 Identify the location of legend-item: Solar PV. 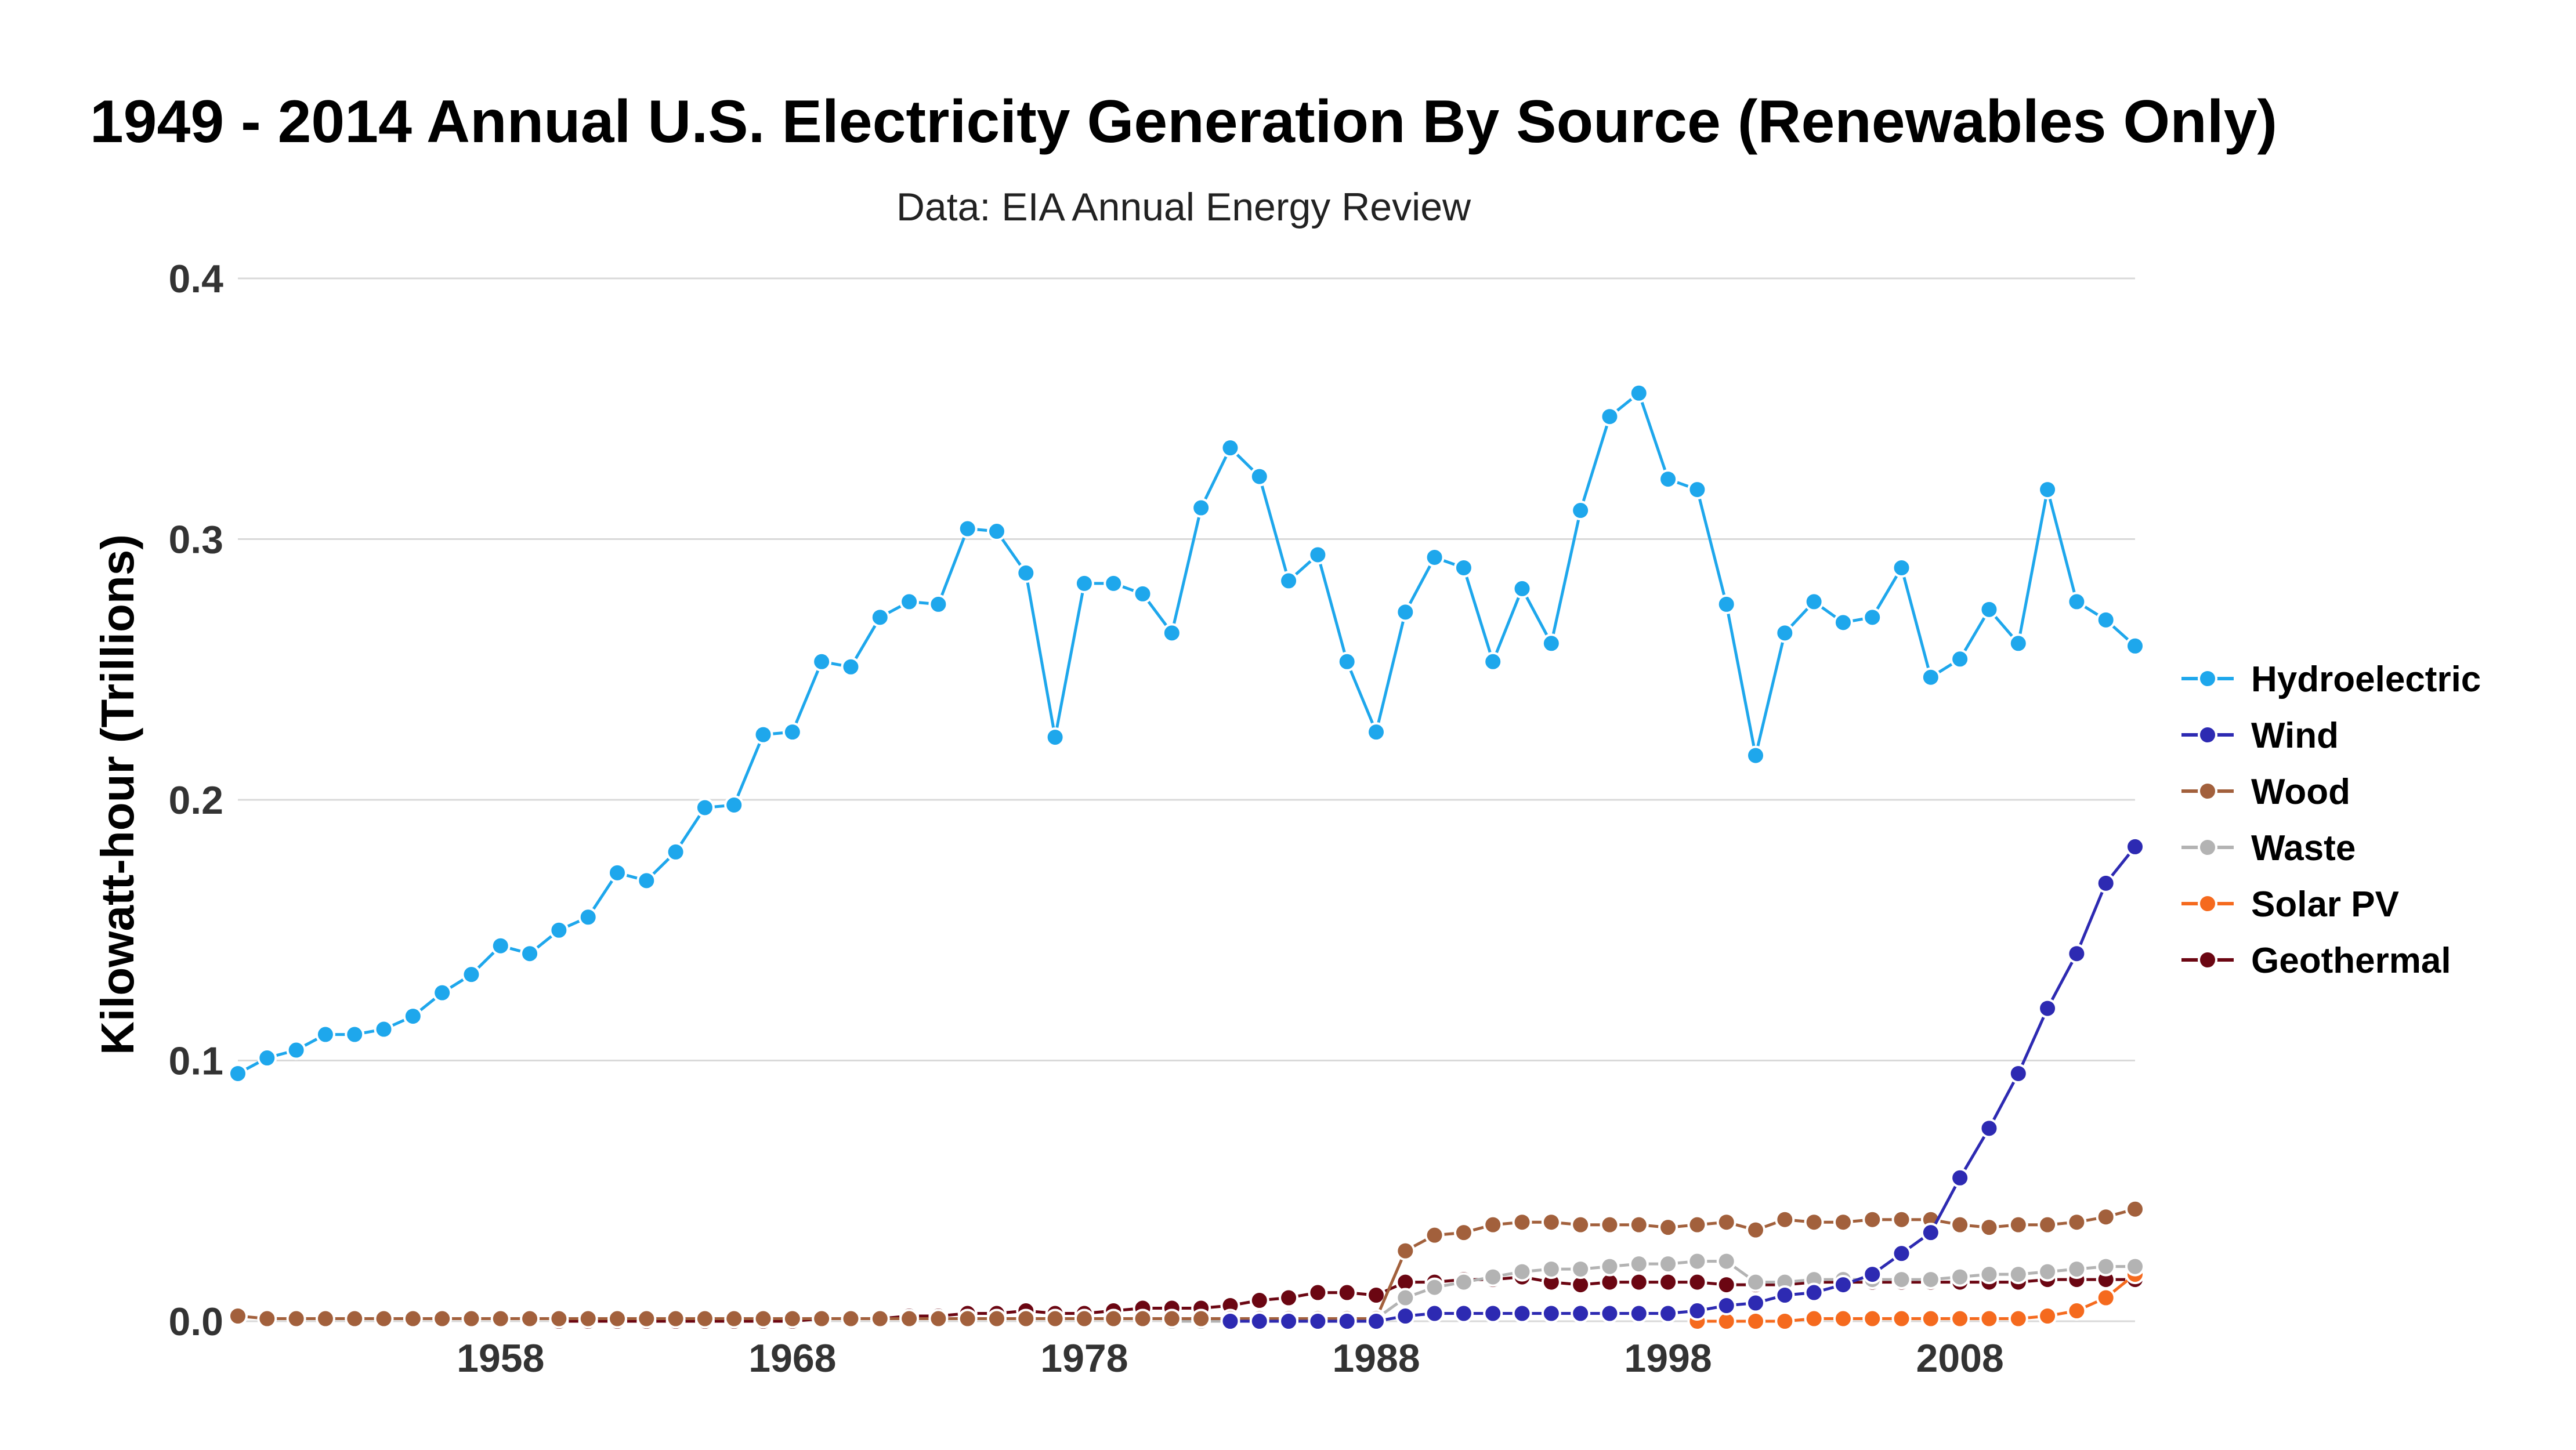
(2290, 904).